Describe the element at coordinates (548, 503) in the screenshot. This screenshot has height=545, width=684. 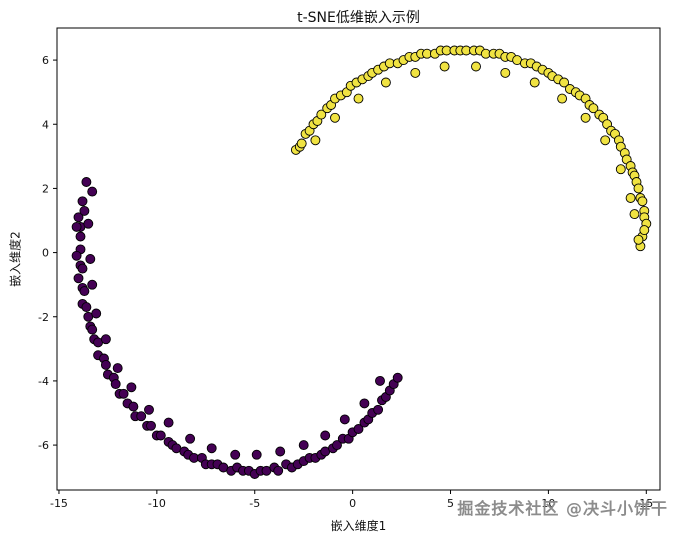
I see `x-tick-label: 10` at that location.